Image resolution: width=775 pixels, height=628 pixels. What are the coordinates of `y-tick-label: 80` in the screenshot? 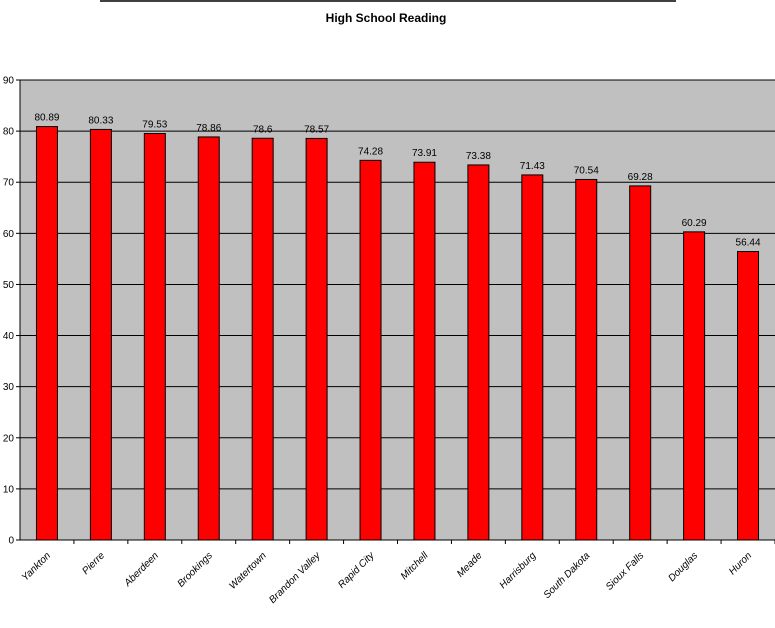 It's located at (9, 132).